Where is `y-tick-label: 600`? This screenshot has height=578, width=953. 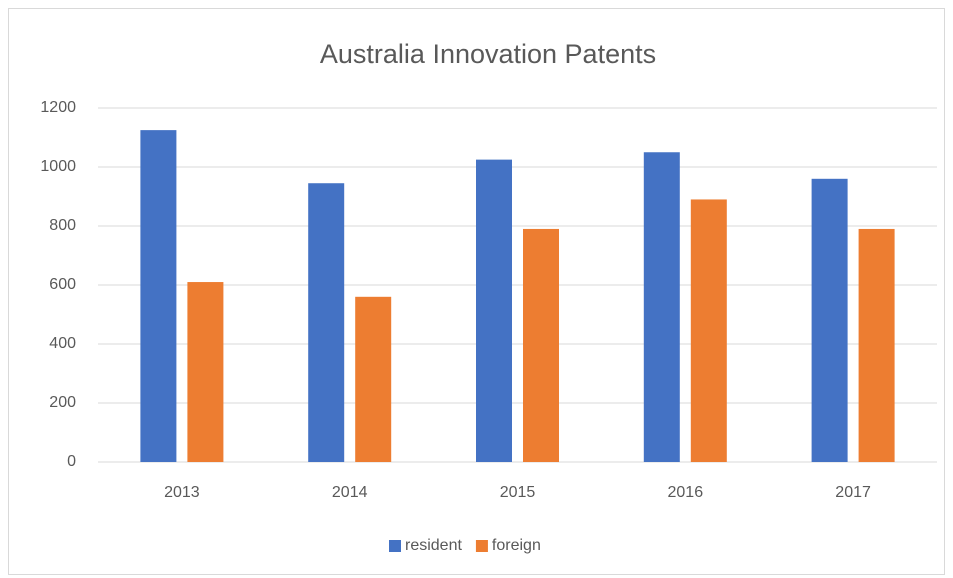
y-tick-label: 600 is located at coordinates (62, 284).